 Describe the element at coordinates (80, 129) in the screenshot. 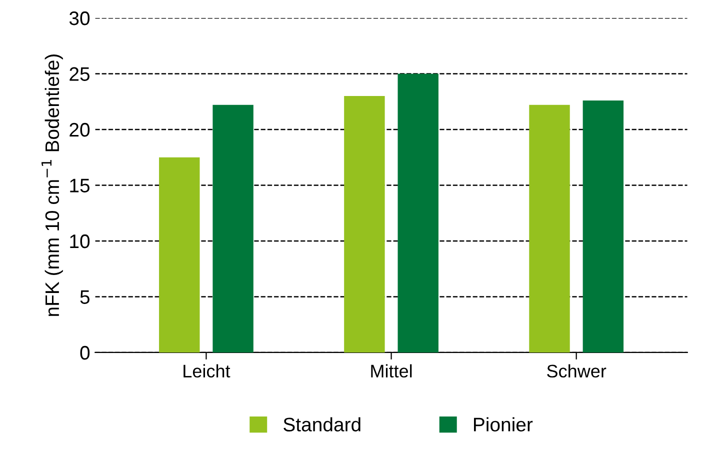

I see `y-tick-label: 20` at that location.